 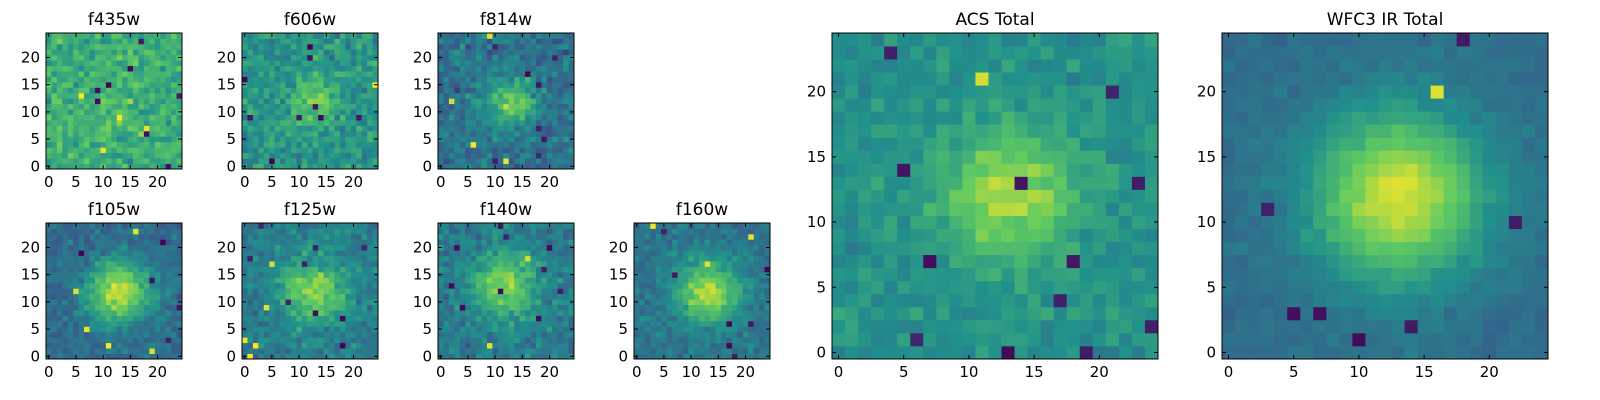 What do you see at coordinates (30, 112) in the screenshot?
I see `y-tick-label: 10` at bounding box center [30, 112].